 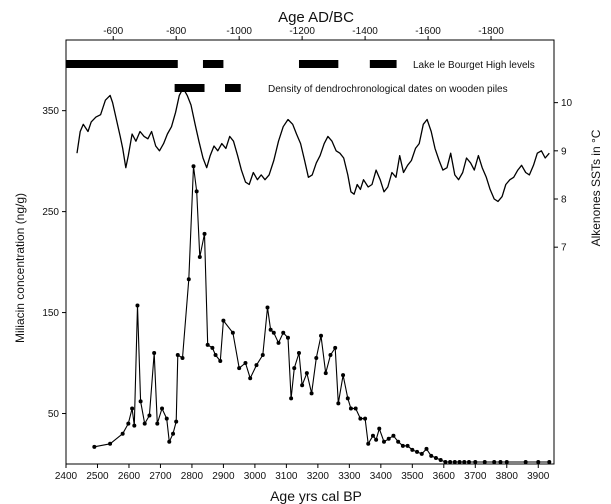 I want to click on x-tick-label: 2400, so click(x=66, y=476).